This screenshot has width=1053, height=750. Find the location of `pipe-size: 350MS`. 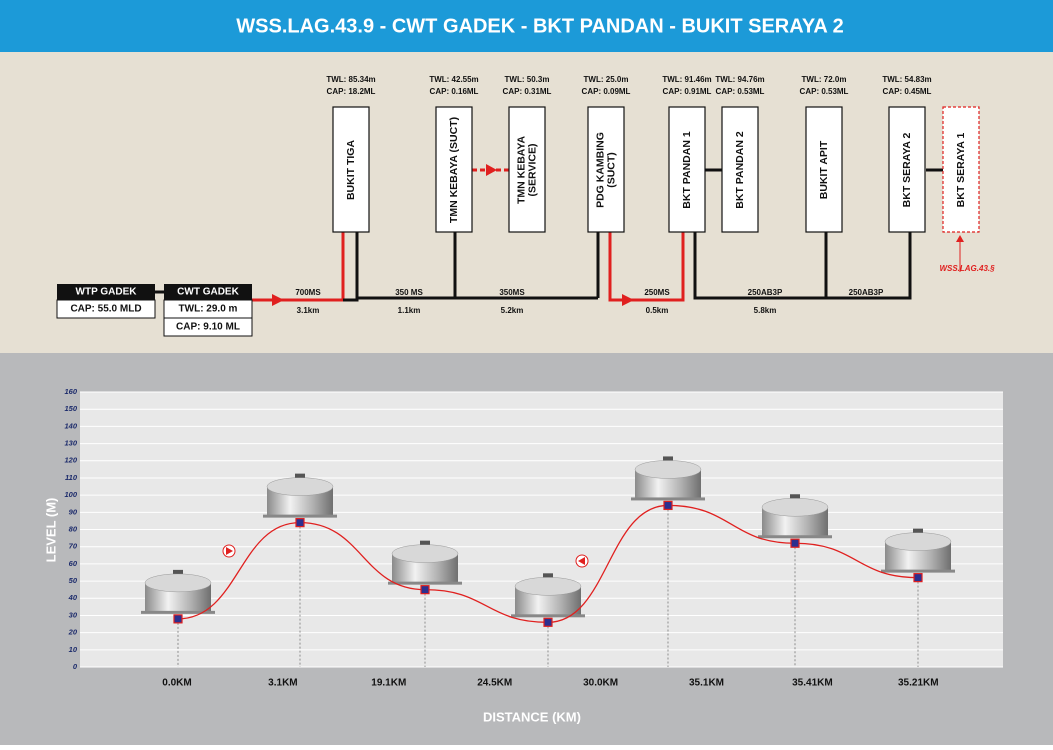

pipe-size: 350MS is located at coordinates (512, 292).